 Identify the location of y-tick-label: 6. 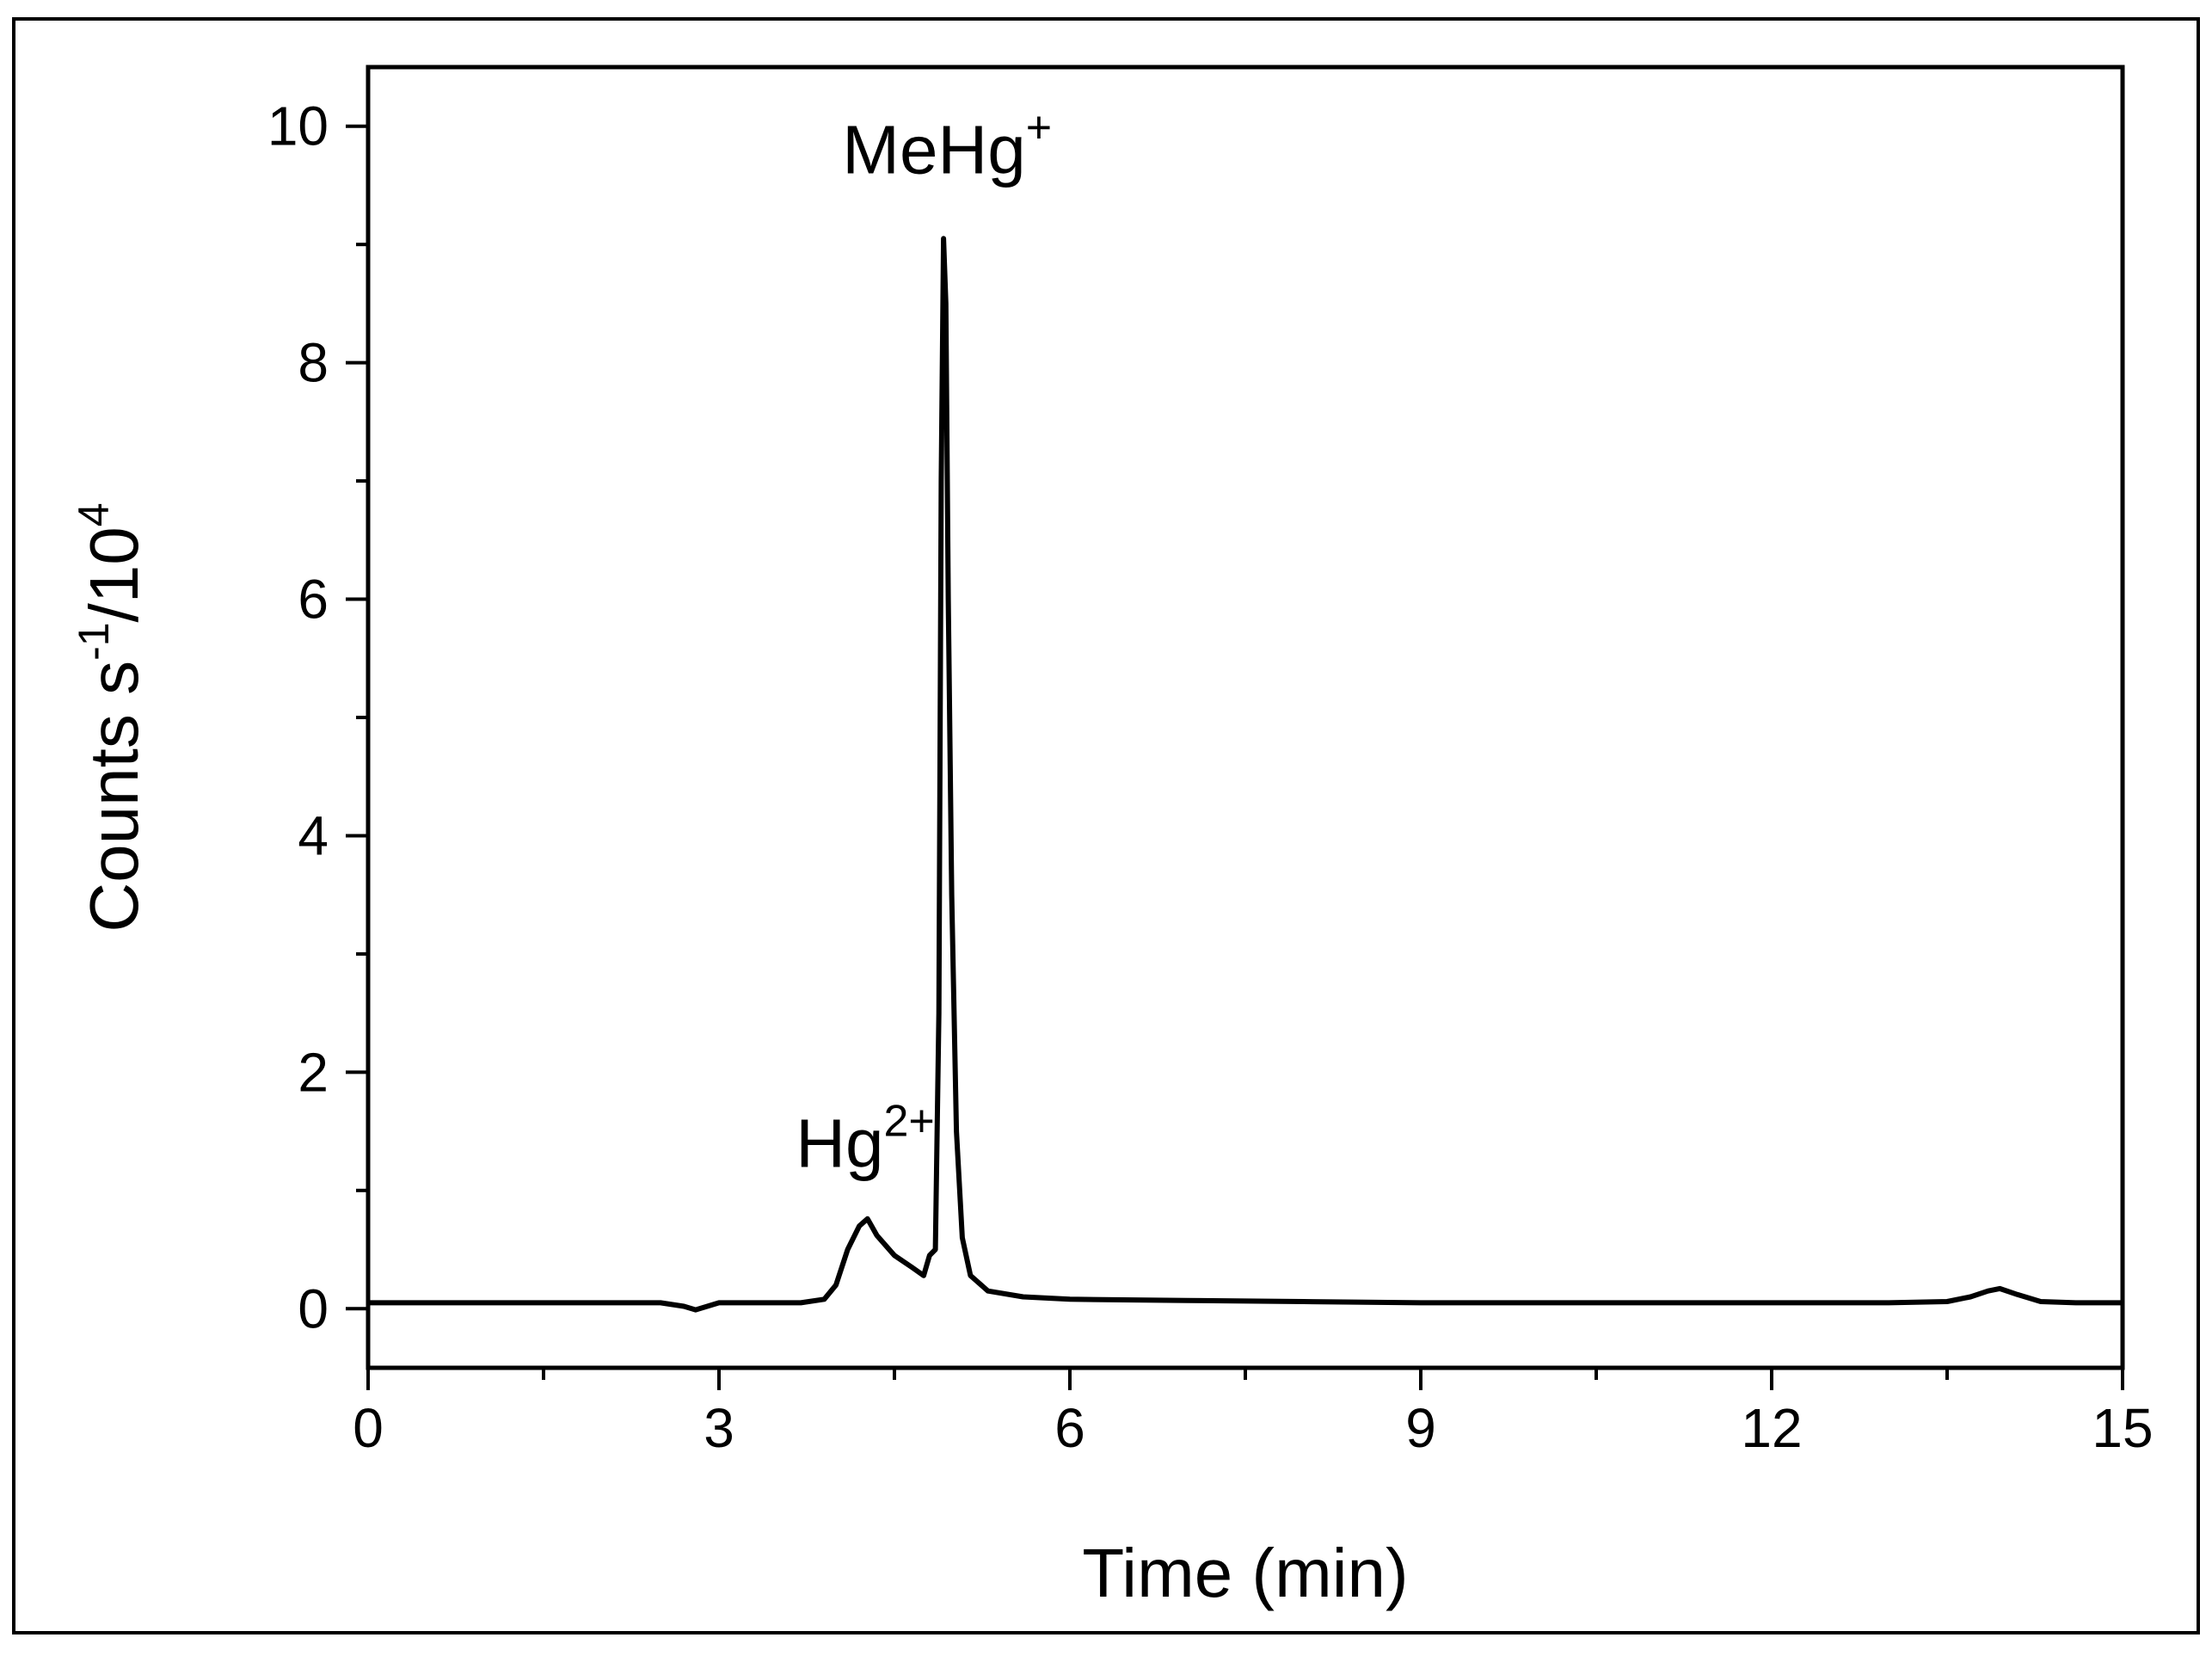
(313, 600).